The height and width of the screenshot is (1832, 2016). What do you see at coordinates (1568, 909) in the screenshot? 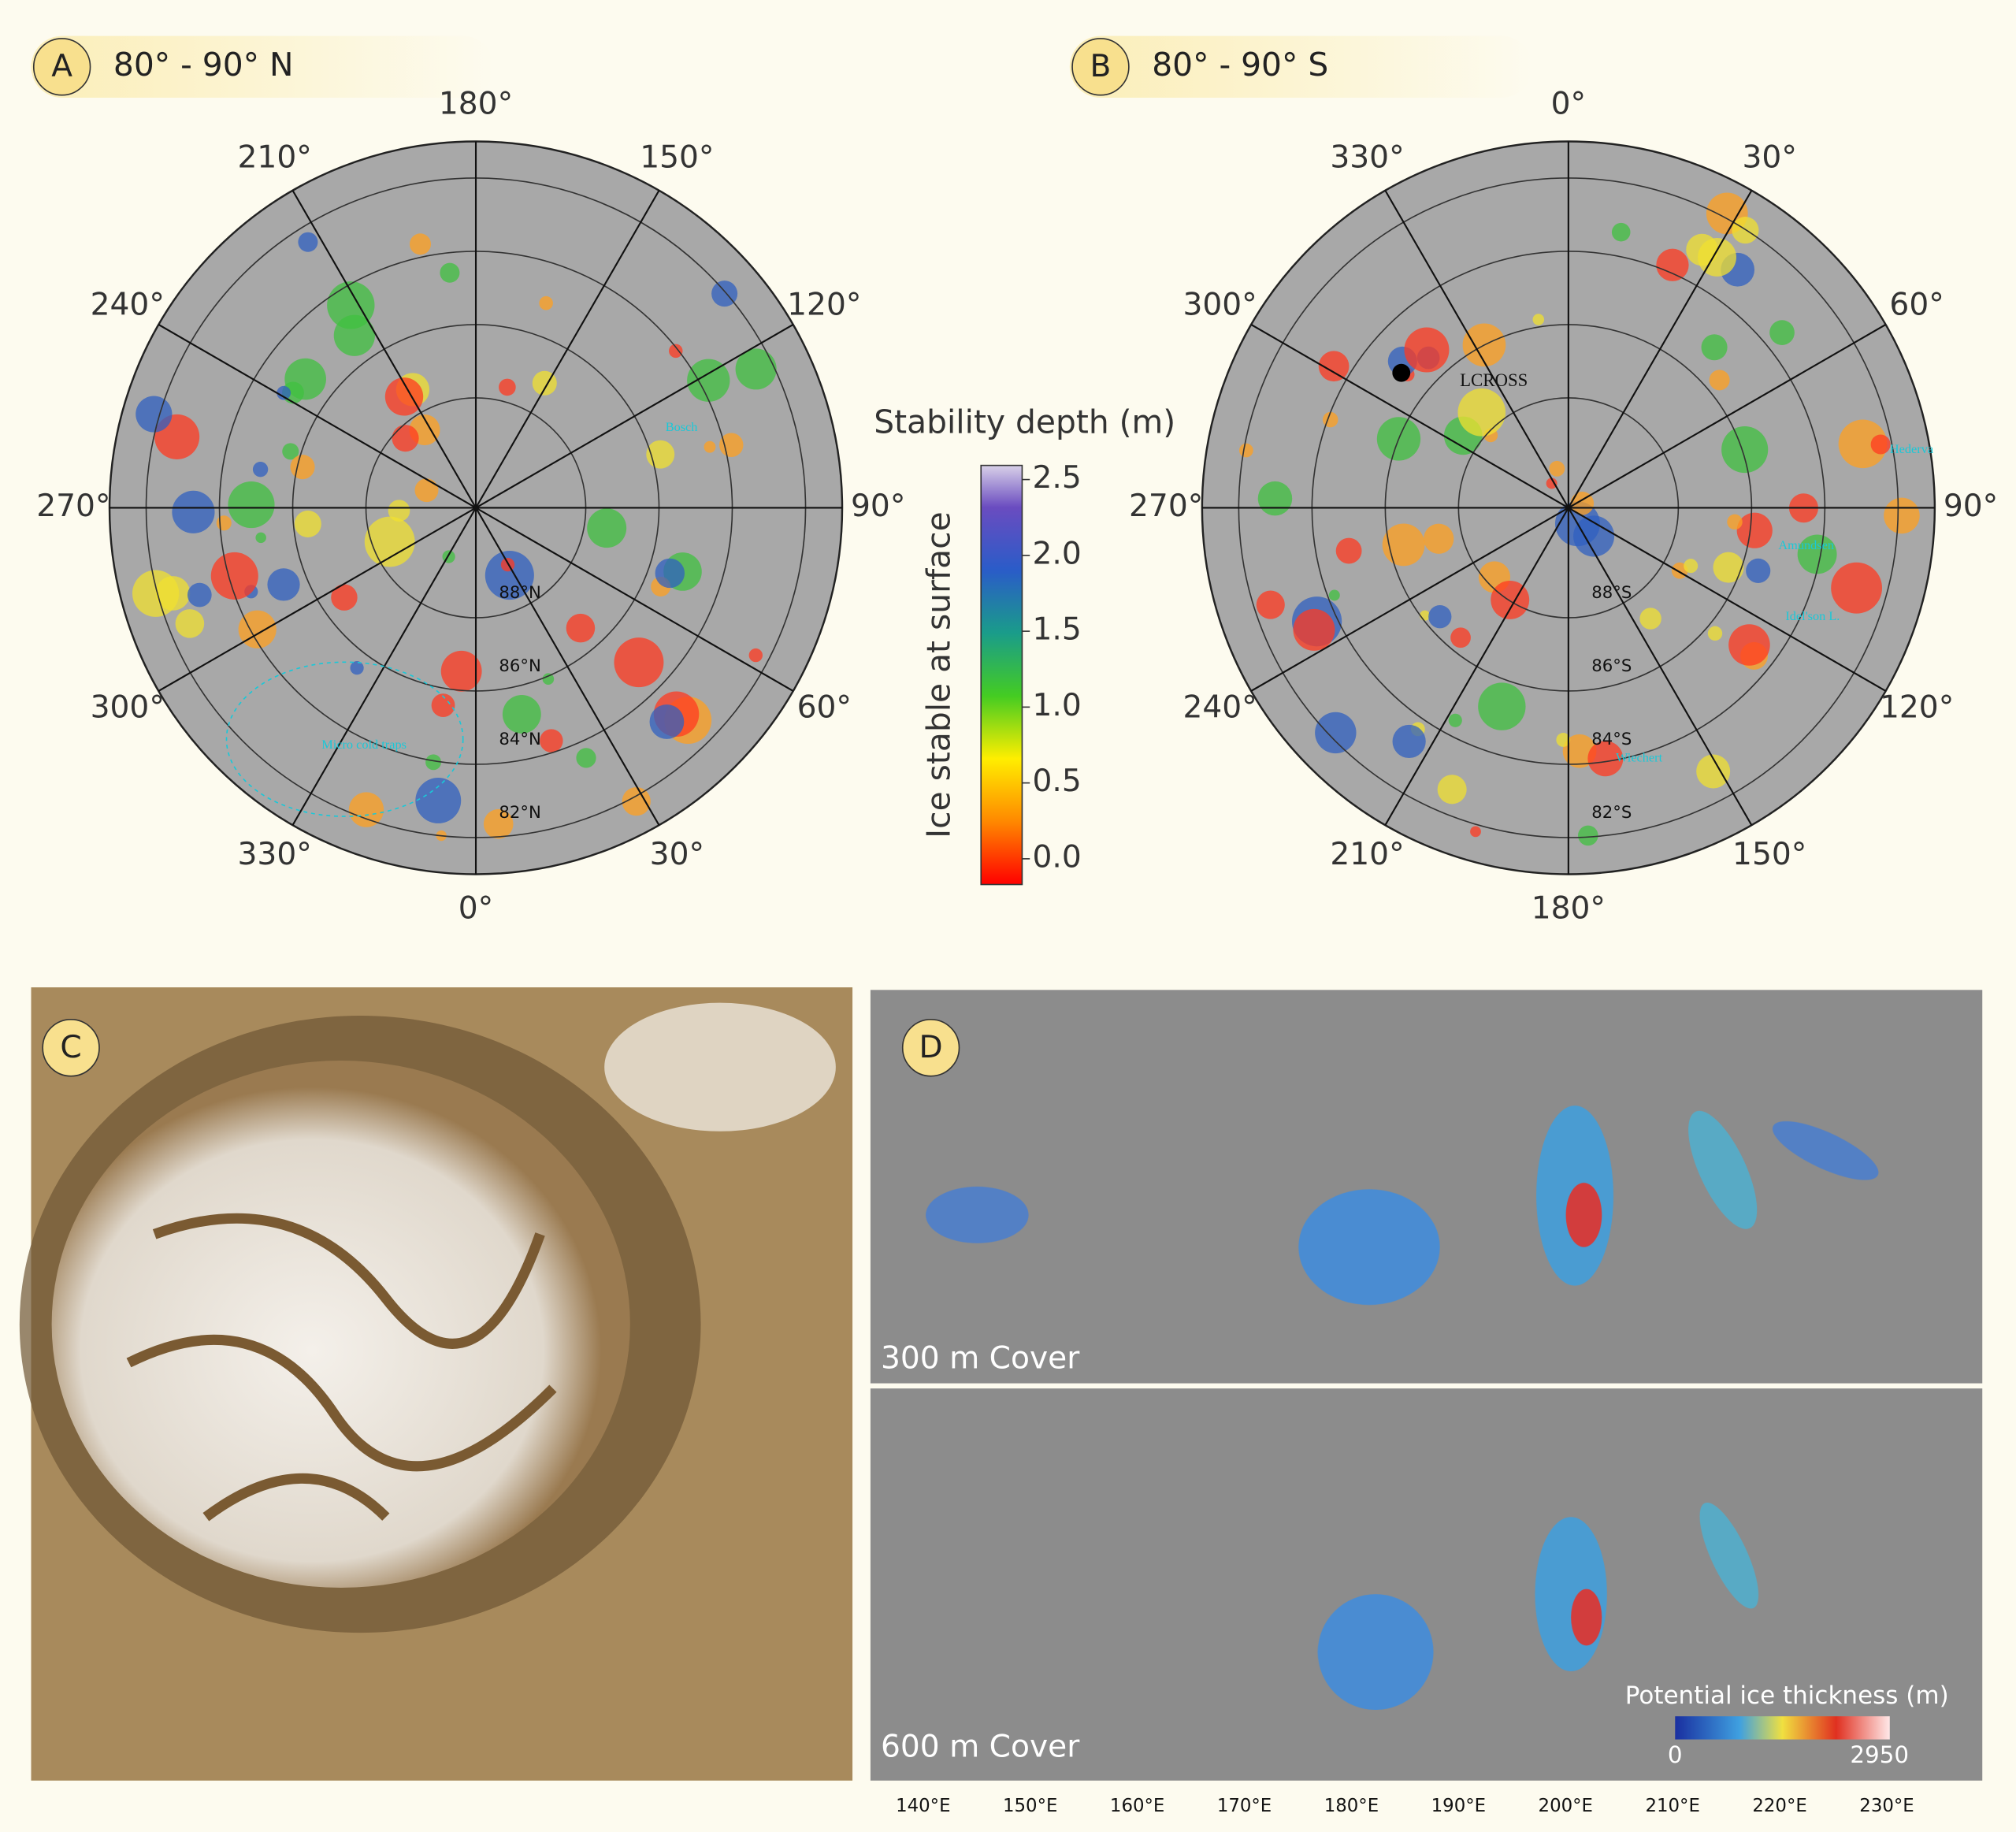
I see `longitude-label: 180°` at bounding box center [1568, 909].